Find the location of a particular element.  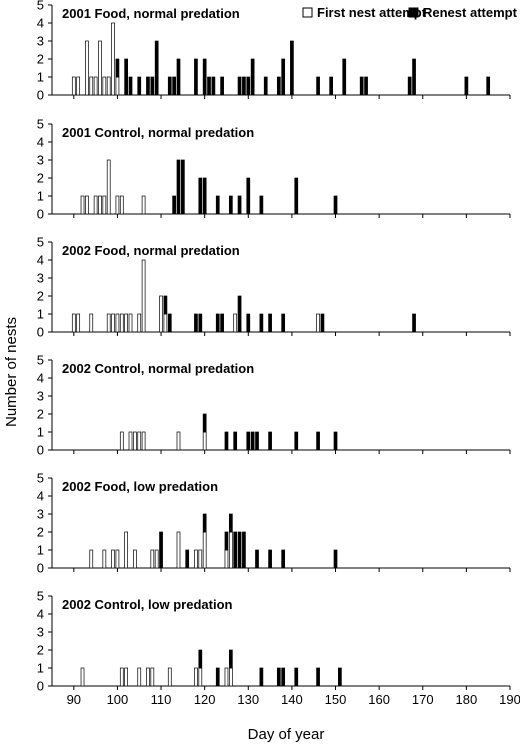

x-tick-label: 110 is located at coordinates (161, 699).